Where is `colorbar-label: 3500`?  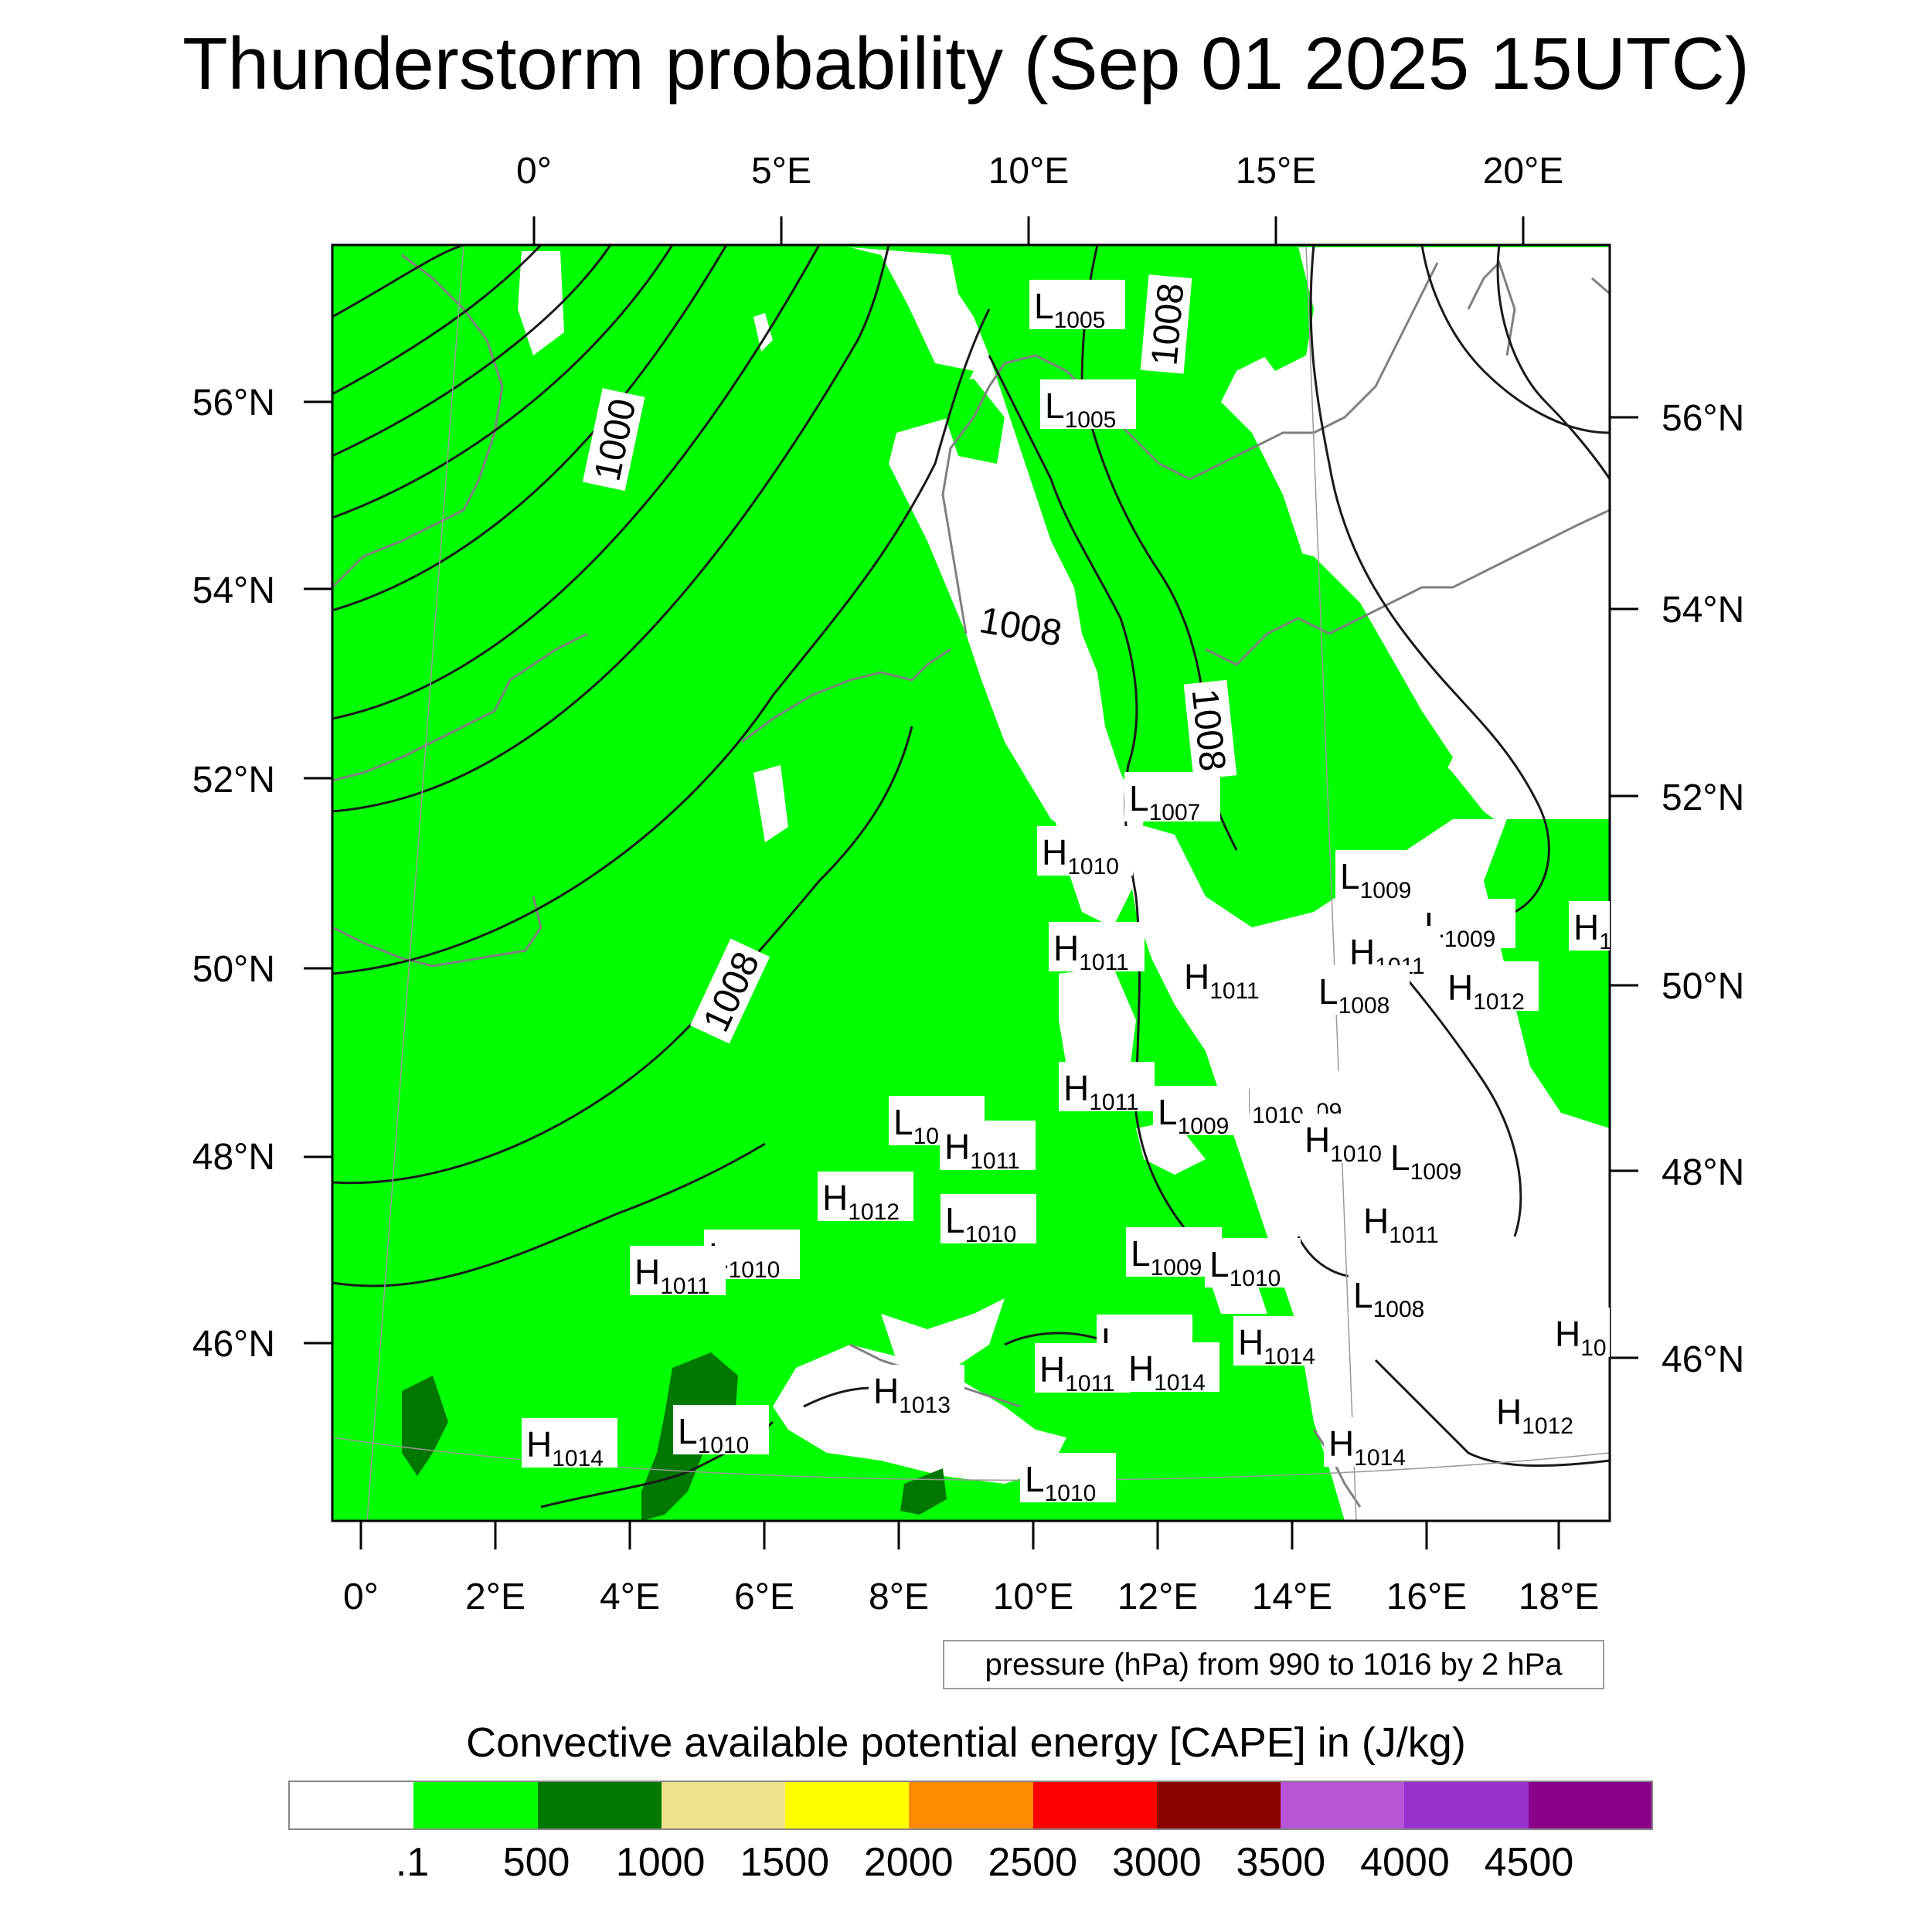 colorbar-label: 3500 is located at coordinates (1281, 1863).